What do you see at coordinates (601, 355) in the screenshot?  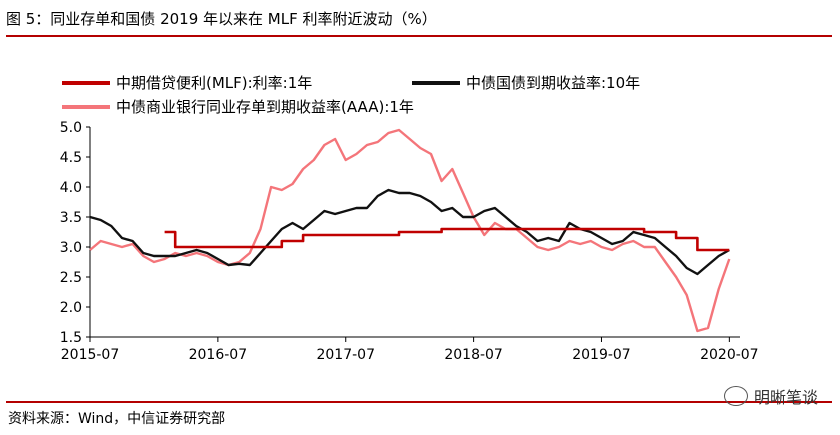 I see `x-tick-label: 2019-07` at bounding box center [601, 355].